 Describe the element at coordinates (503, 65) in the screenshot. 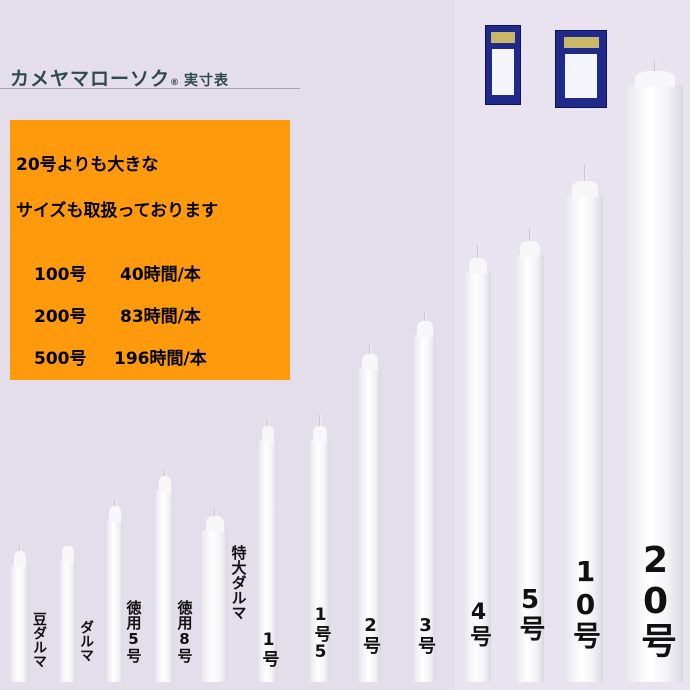

I see `package-image-small` at that location.